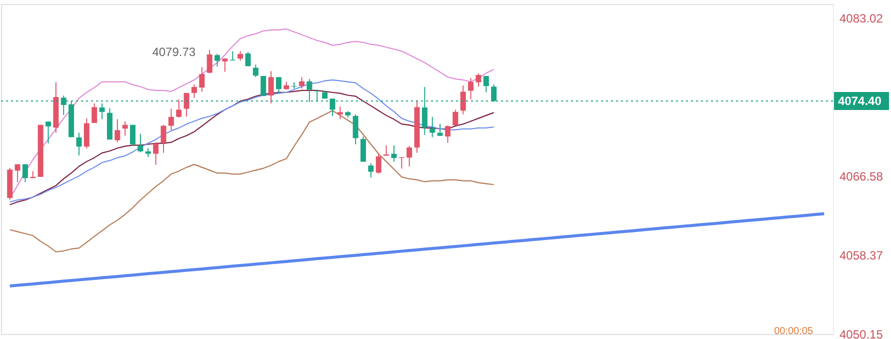 The width and height of the screenshot is (891, 339). What do you see at coordinates (862, 255) in the screenshot?
I see `y-tick-label: 4058.37` at bounding box center [862, 255].